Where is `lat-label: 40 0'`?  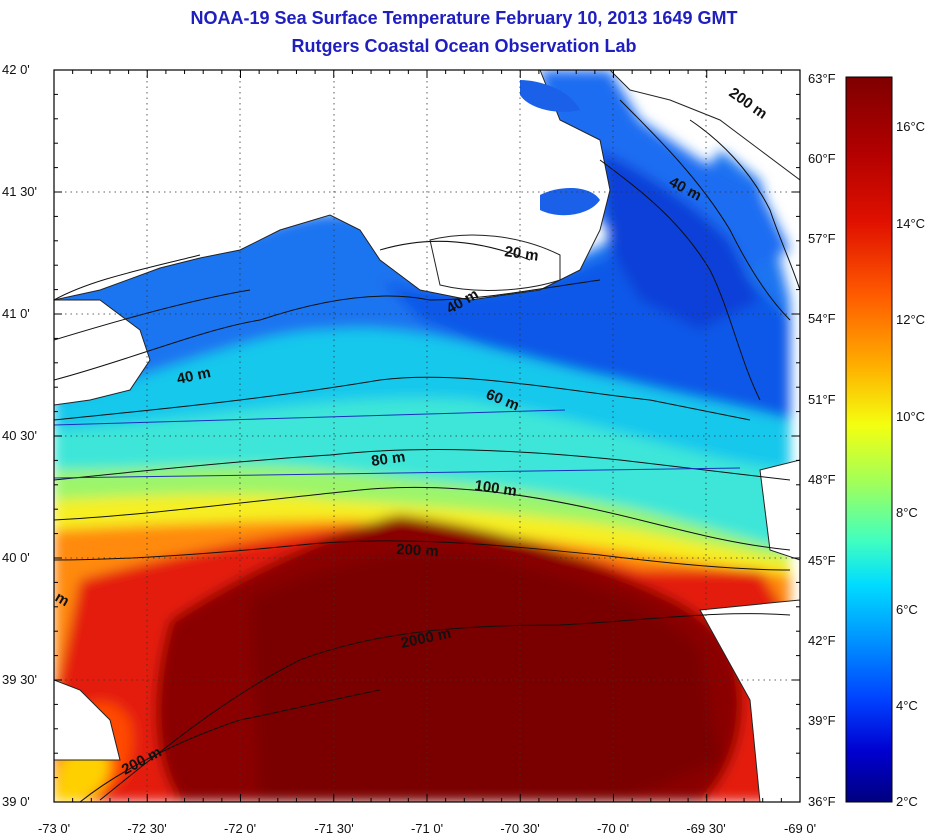 lat-label: 40 0' is located at coordinates (16, 557).